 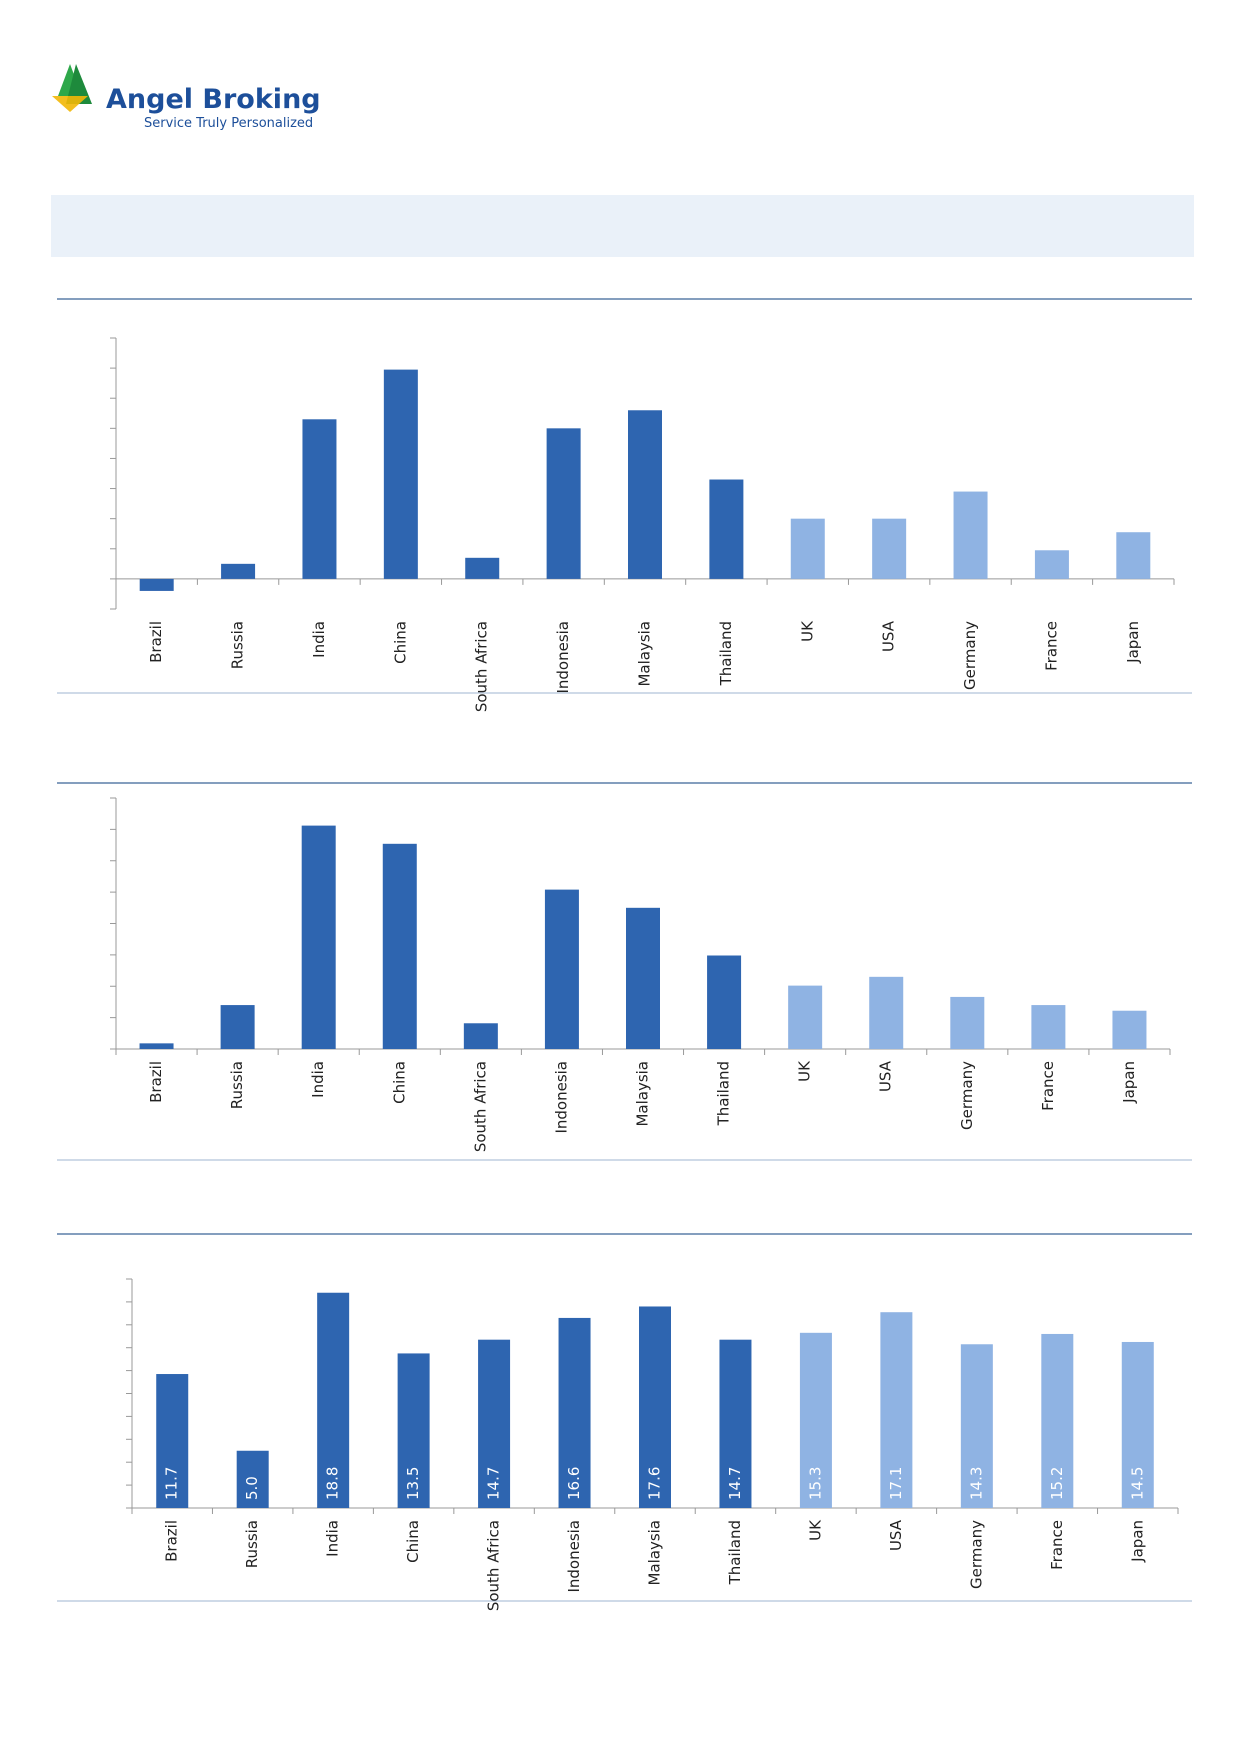 What do you see at coordinates (413, 1483) in the screenshot?
I see `value-label: 13.5` at bounding box center [413, 1483].